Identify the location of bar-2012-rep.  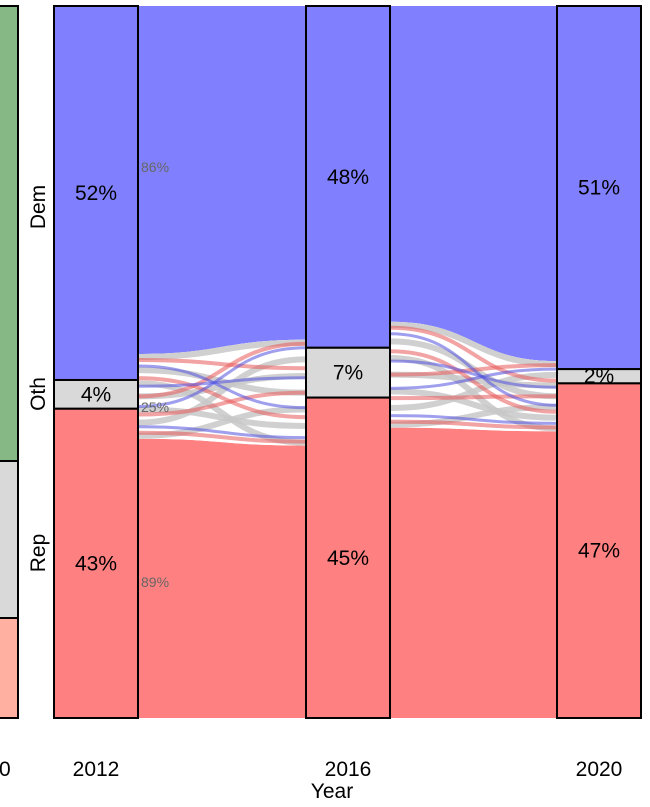
(96, 563).